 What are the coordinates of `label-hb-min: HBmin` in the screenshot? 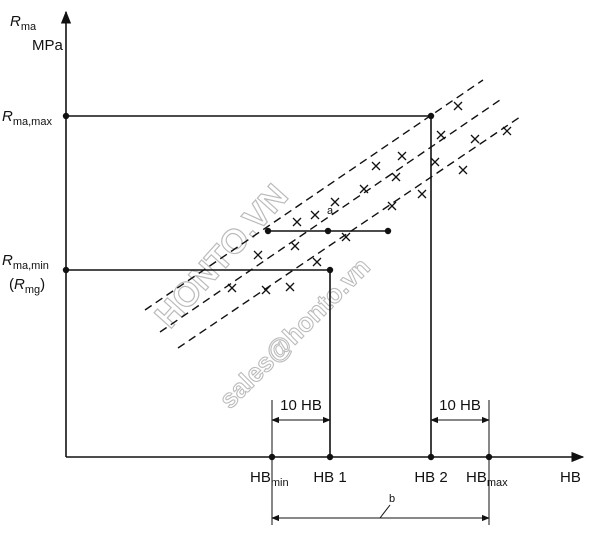 It's located at (269, 479).